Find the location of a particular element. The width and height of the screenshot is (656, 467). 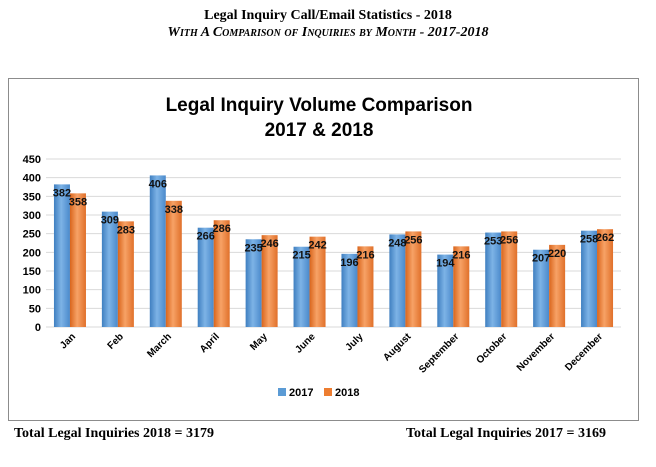

chart-subtitle: 2017 & 2018 is located at coordinates (319, 130).